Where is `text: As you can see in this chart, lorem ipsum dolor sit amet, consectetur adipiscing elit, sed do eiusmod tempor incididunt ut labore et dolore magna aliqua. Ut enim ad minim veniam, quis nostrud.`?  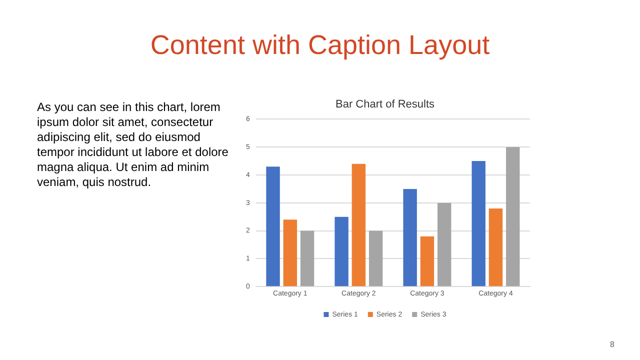
text: As you can see in this chart, lorem ipsum dolor sit amet, consectetur adipiscing elit, sed do eiusmod tempor incididunt ut labore et dolore magna aliqua. Ut enim ad minim veniam, quis nostrud. is located at coordinates (133, 145).